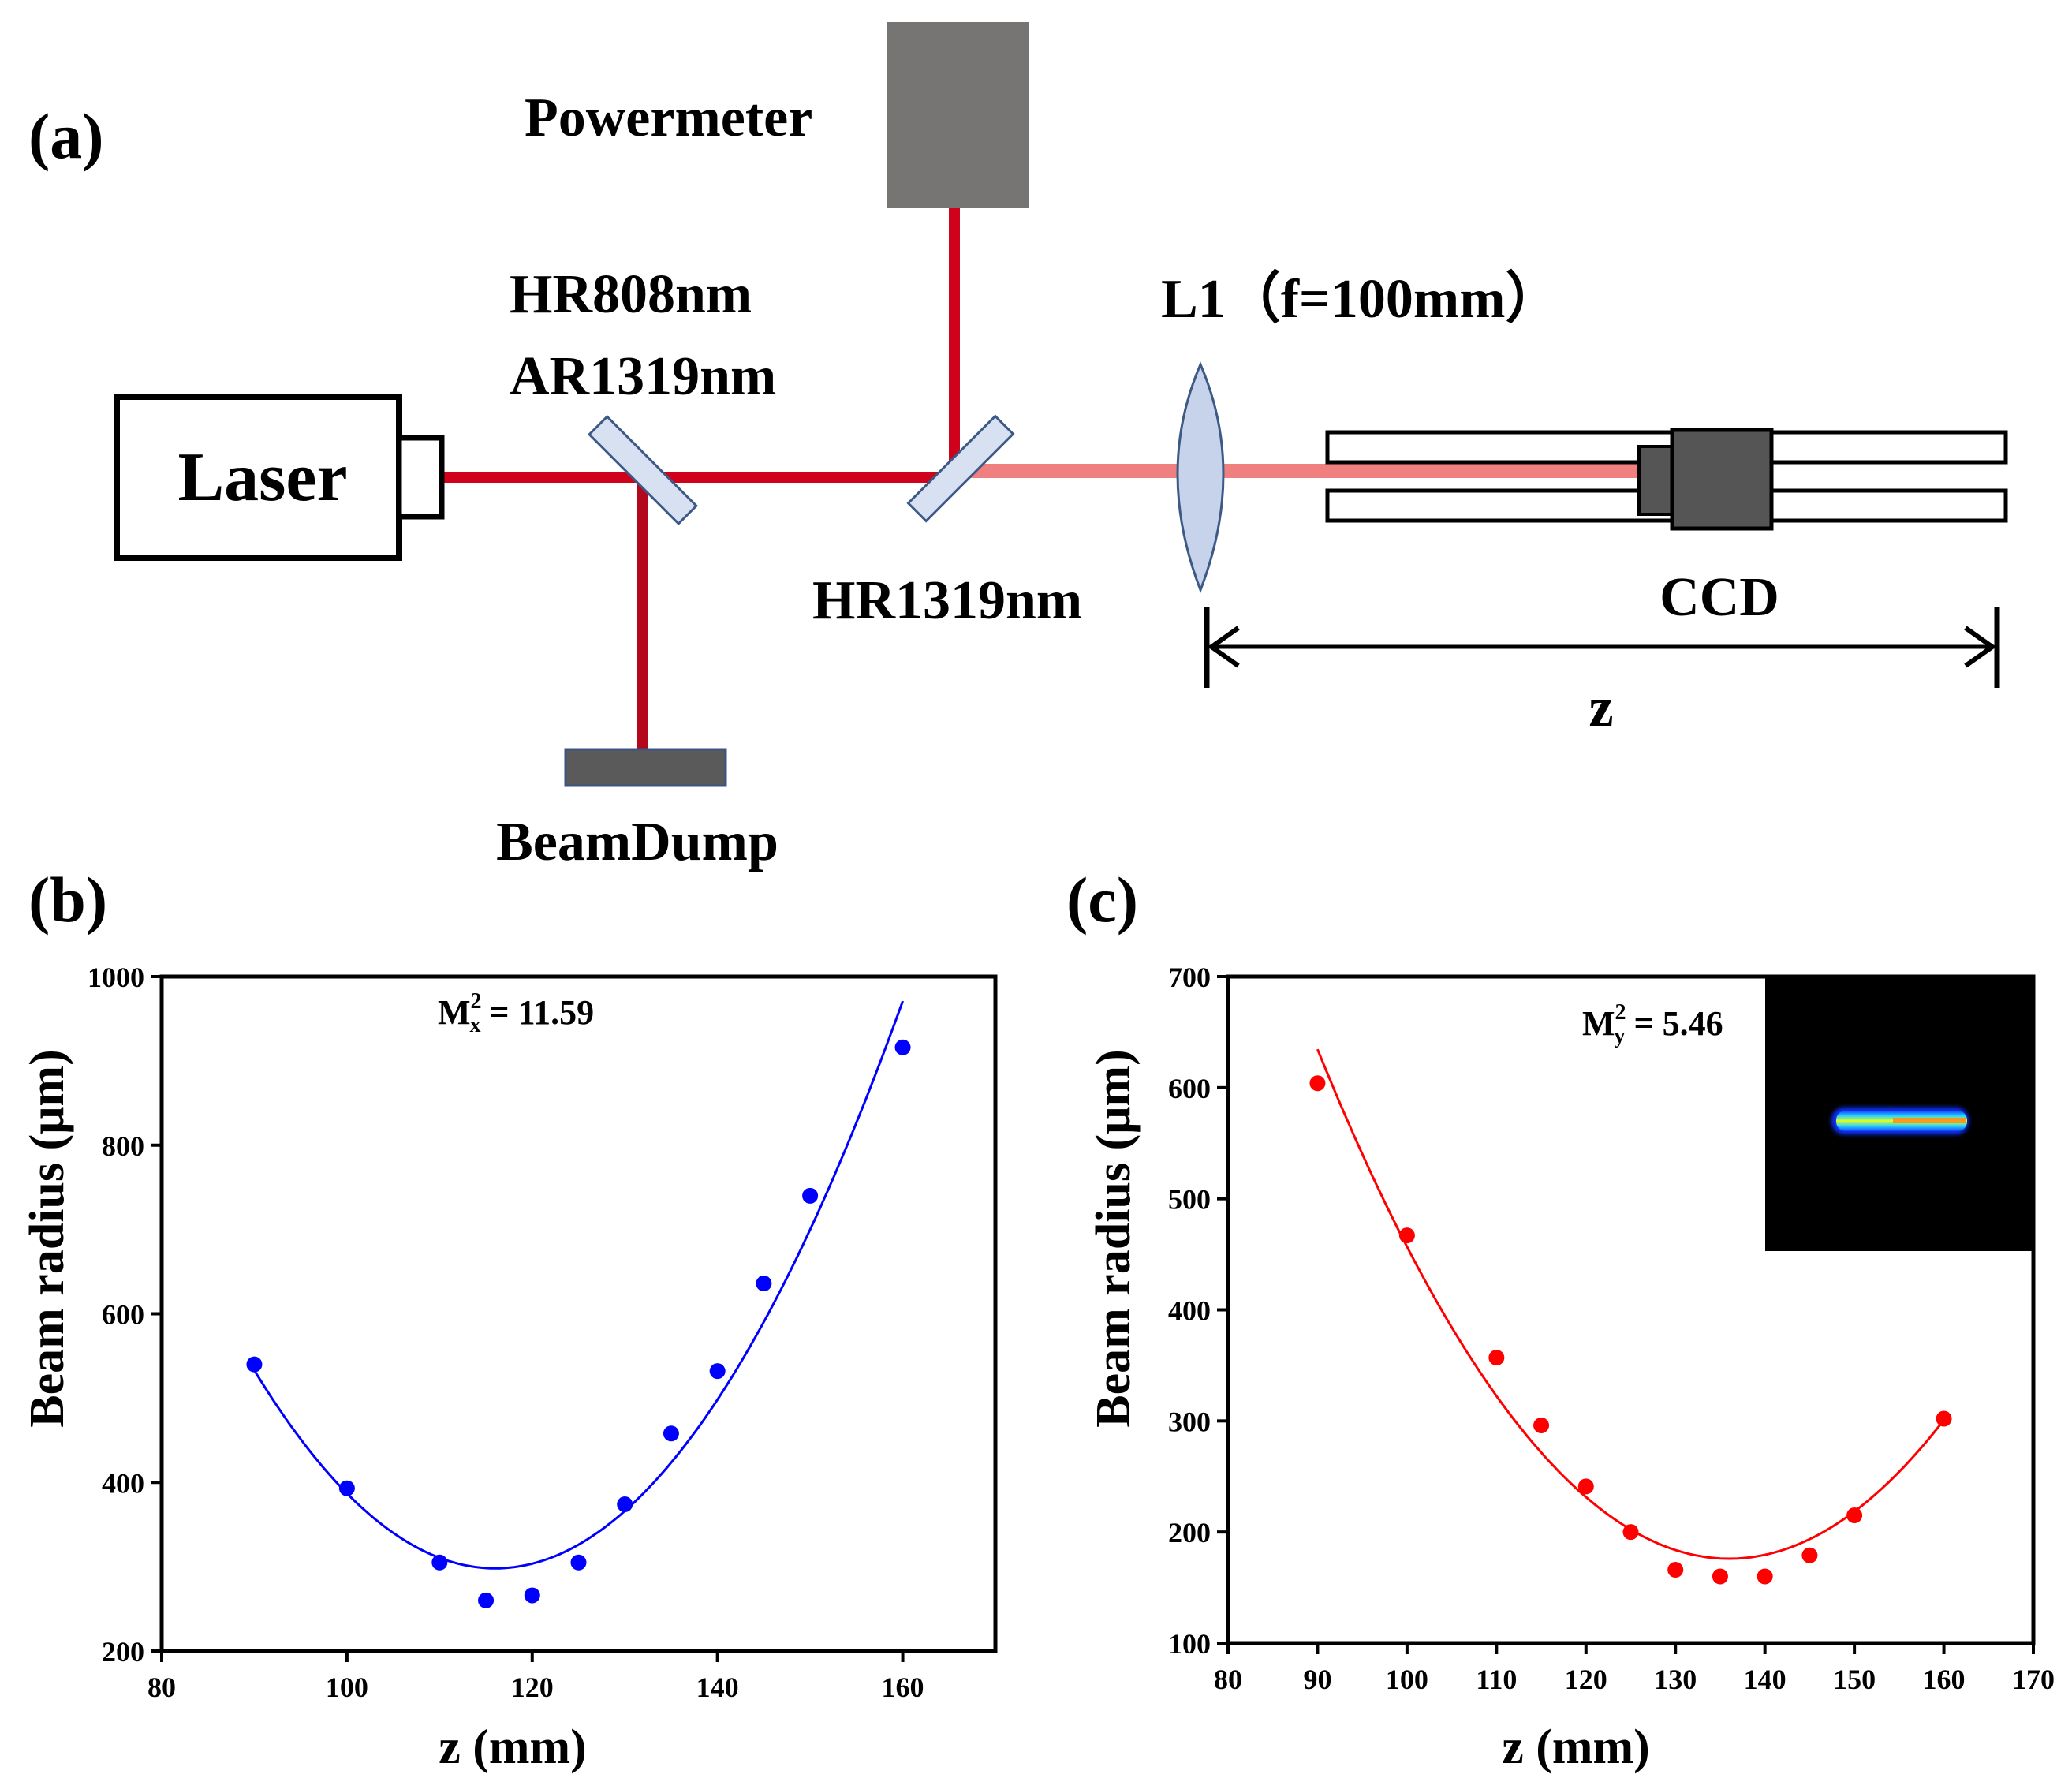  I want to click on powermeter-box, so click(958, 115).